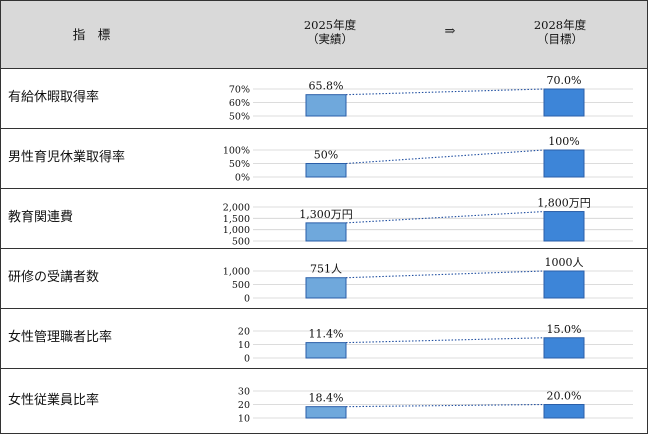 The height and width of the screenshot is (434, 648). I want to click on indicator-label: 女性管理職者比率, so click(60, 337).